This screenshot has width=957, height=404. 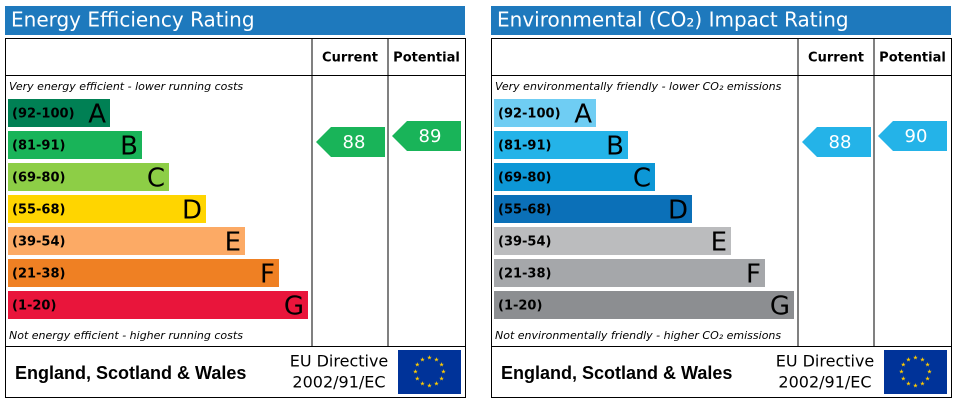 What do you see at coordinates (133, 20) in the screenshot?
I see `panel-title: Energy Efficiency Rating` at bounding box center [133, 20].